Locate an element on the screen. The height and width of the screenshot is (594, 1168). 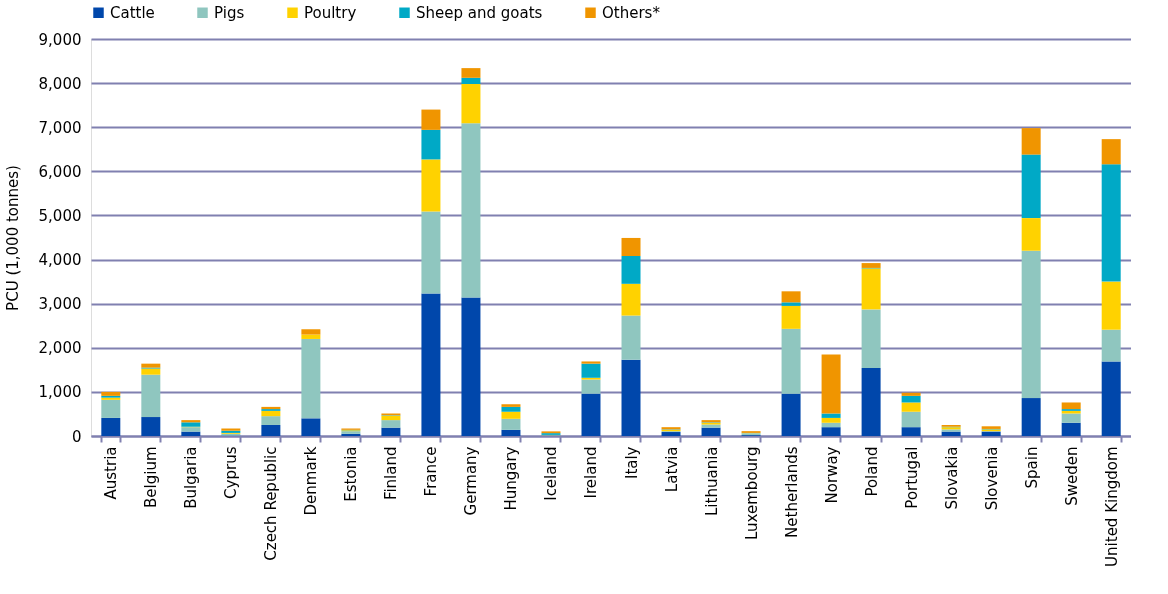
y-tick-label: 9,000 is located at coordinates (60, 39).